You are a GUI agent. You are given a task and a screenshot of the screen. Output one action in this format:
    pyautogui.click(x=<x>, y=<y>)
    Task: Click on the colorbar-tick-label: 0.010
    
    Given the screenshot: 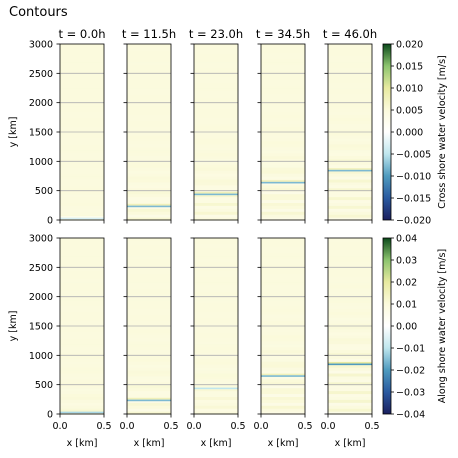 What is the action you would take?
    pyautogui.click(x=409, y=89)
    